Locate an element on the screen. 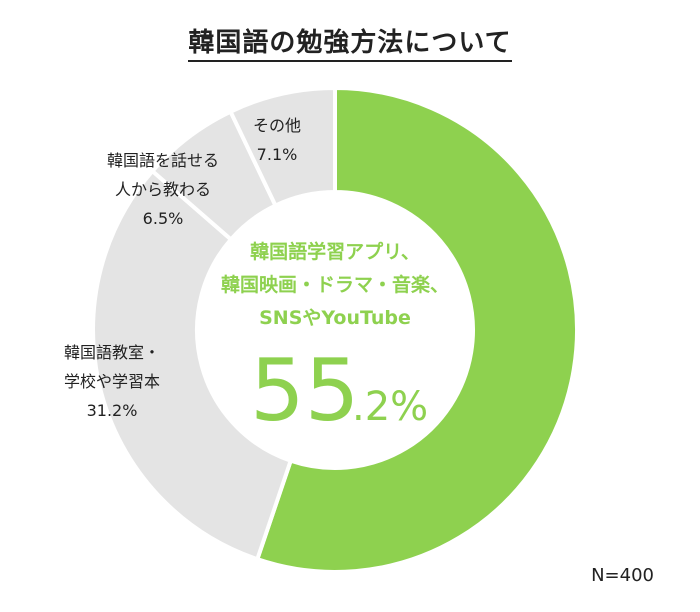 The image size is (700, 612). slice-3-label-line-1: 7.1% is located at coordinates (277, 154).